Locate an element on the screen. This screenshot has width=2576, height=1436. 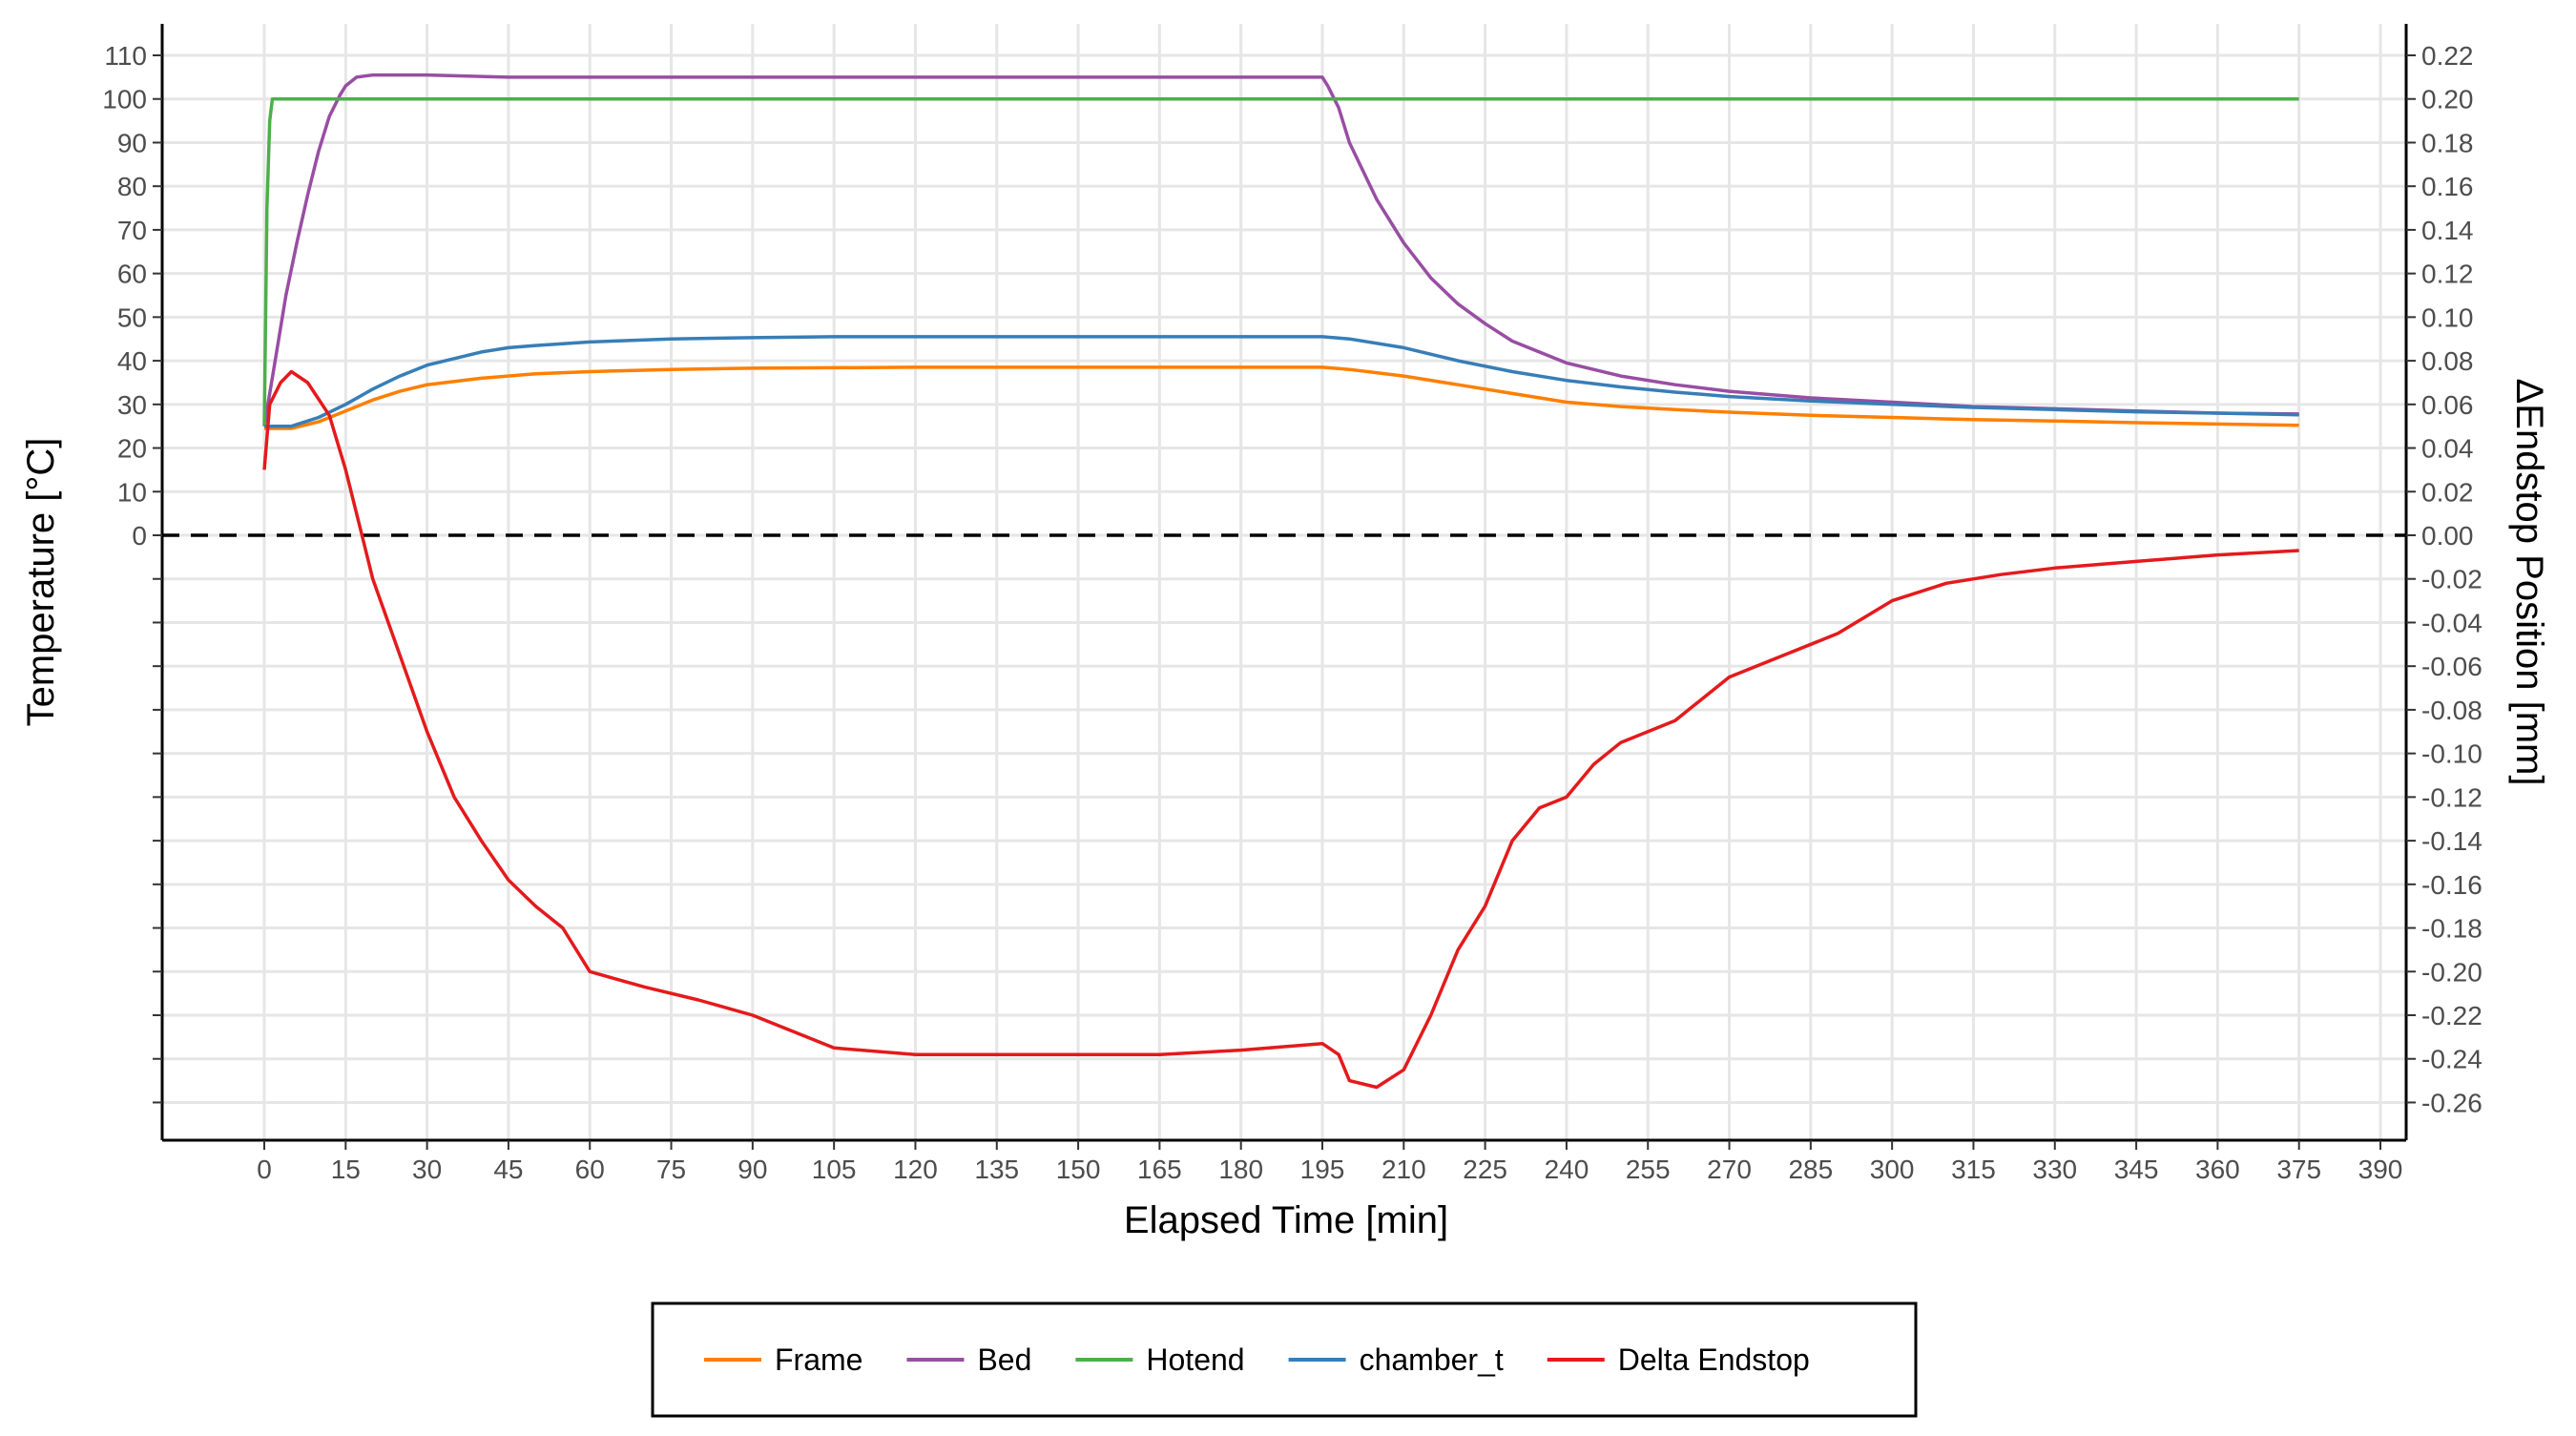
y-right-tick-label: 0.18 is located at coordinates (2447, 142).